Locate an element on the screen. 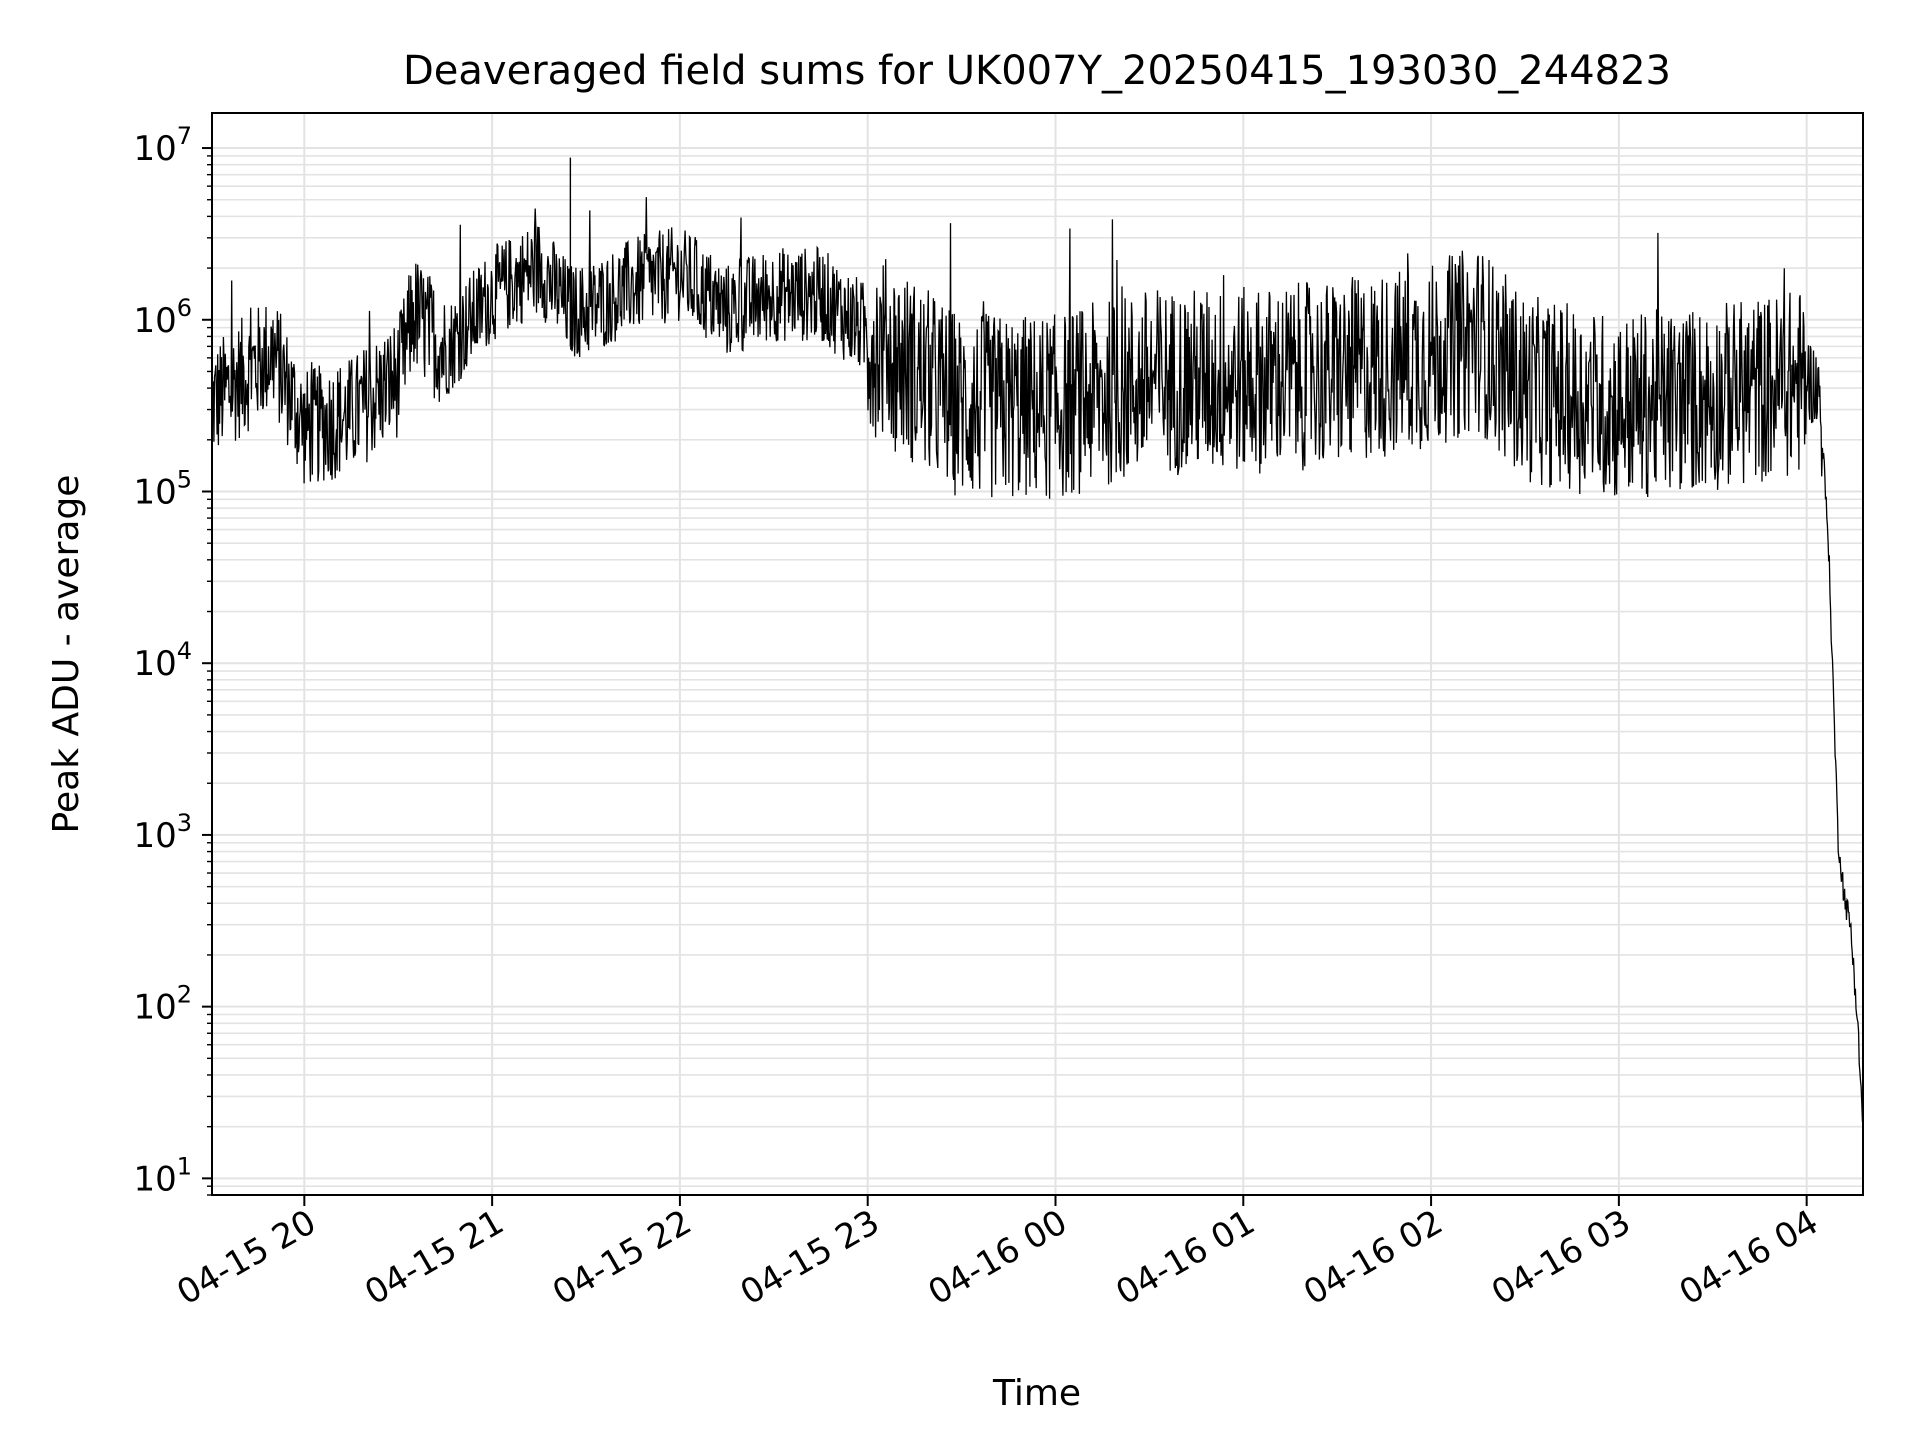 The height and width of the screenshot is (1445, 1920). x-tick-label: 04-16 02 is located at coordinates (1373, 1257).